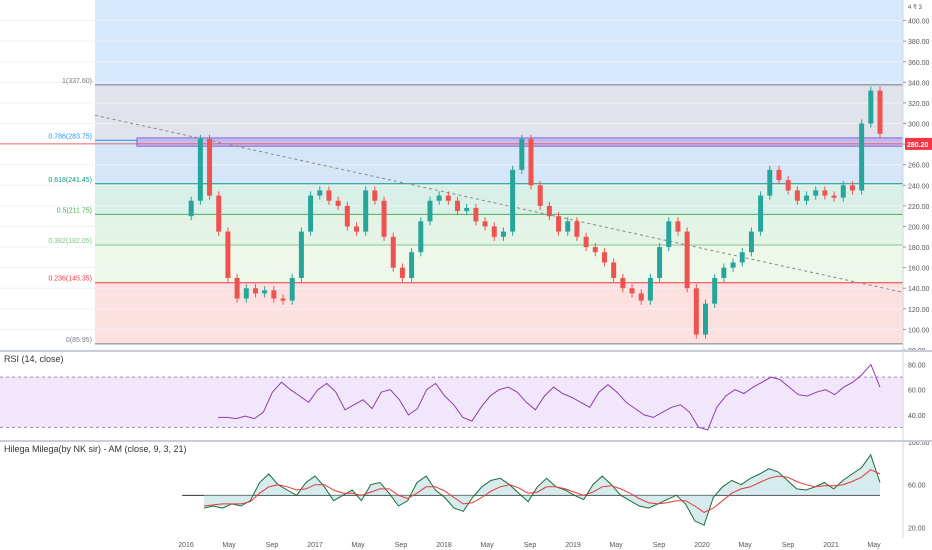  Describe the element at coordinates (919, 125) in the screenshot. I see `price-axis-label: 300.00` at that location.